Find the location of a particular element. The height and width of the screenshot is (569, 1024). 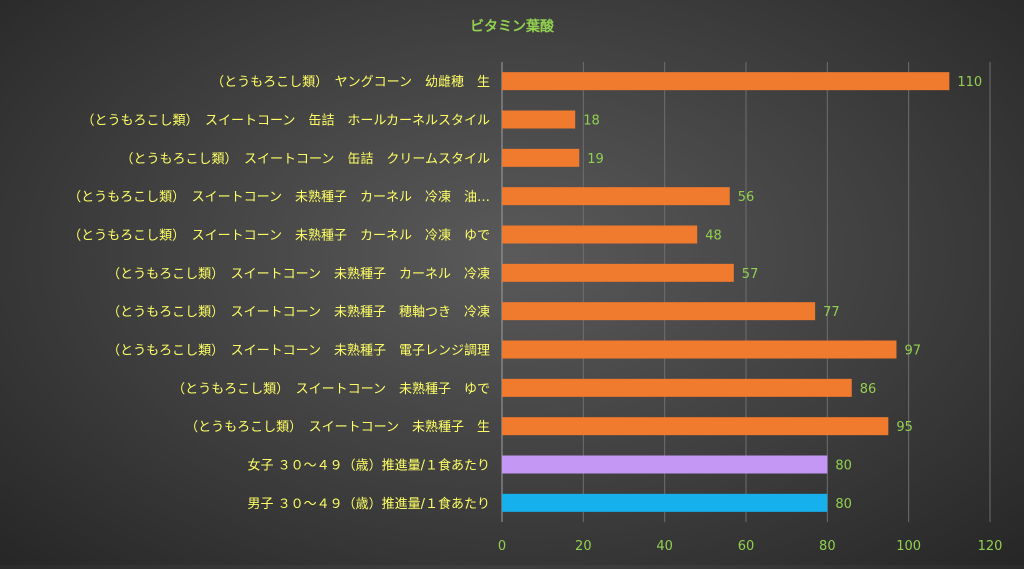

category-label: （とうもろこし類） スイートコーン 缶詰 ホールカーネルスタイル is located at coordinates (286, 121).